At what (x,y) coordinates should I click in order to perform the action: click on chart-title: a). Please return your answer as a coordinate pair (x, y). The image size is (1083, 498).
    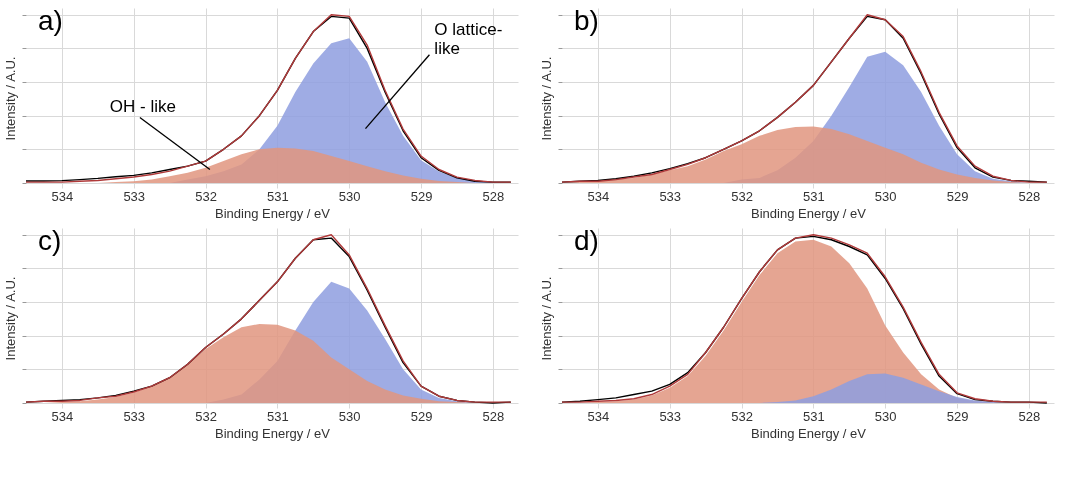
    Looking at the image, I should click on (50, 20).